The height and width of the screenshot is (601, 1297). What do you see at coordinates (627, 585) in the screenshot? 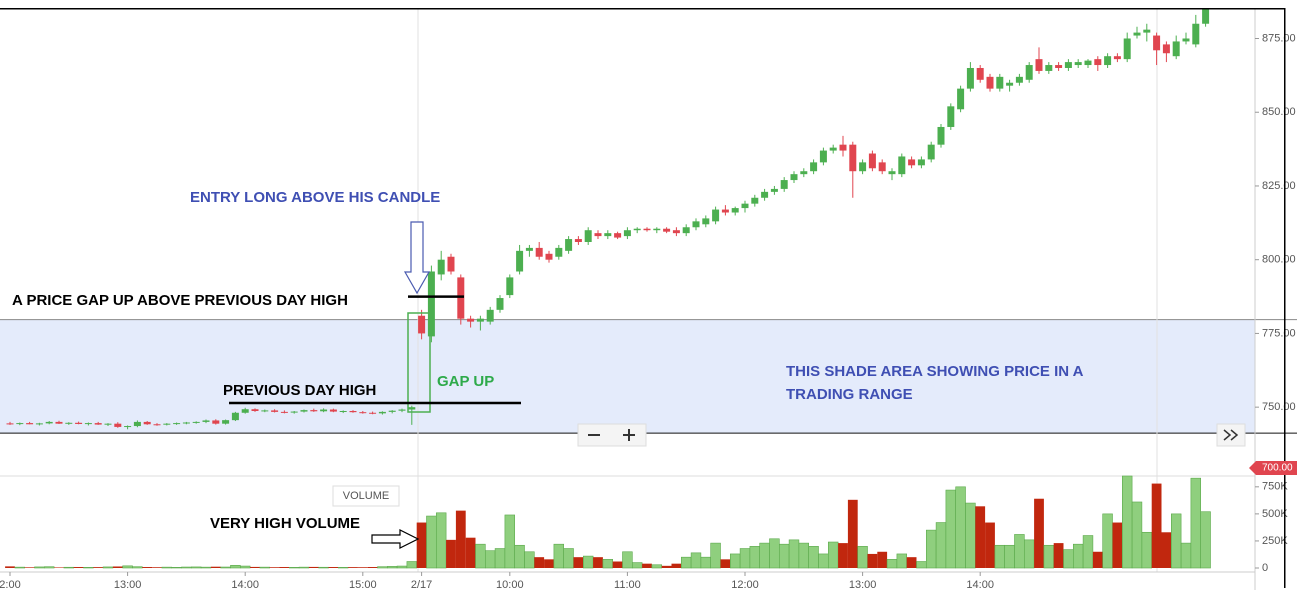
I see `x-tick-label: 11:00` at bounding box center [627, 585].